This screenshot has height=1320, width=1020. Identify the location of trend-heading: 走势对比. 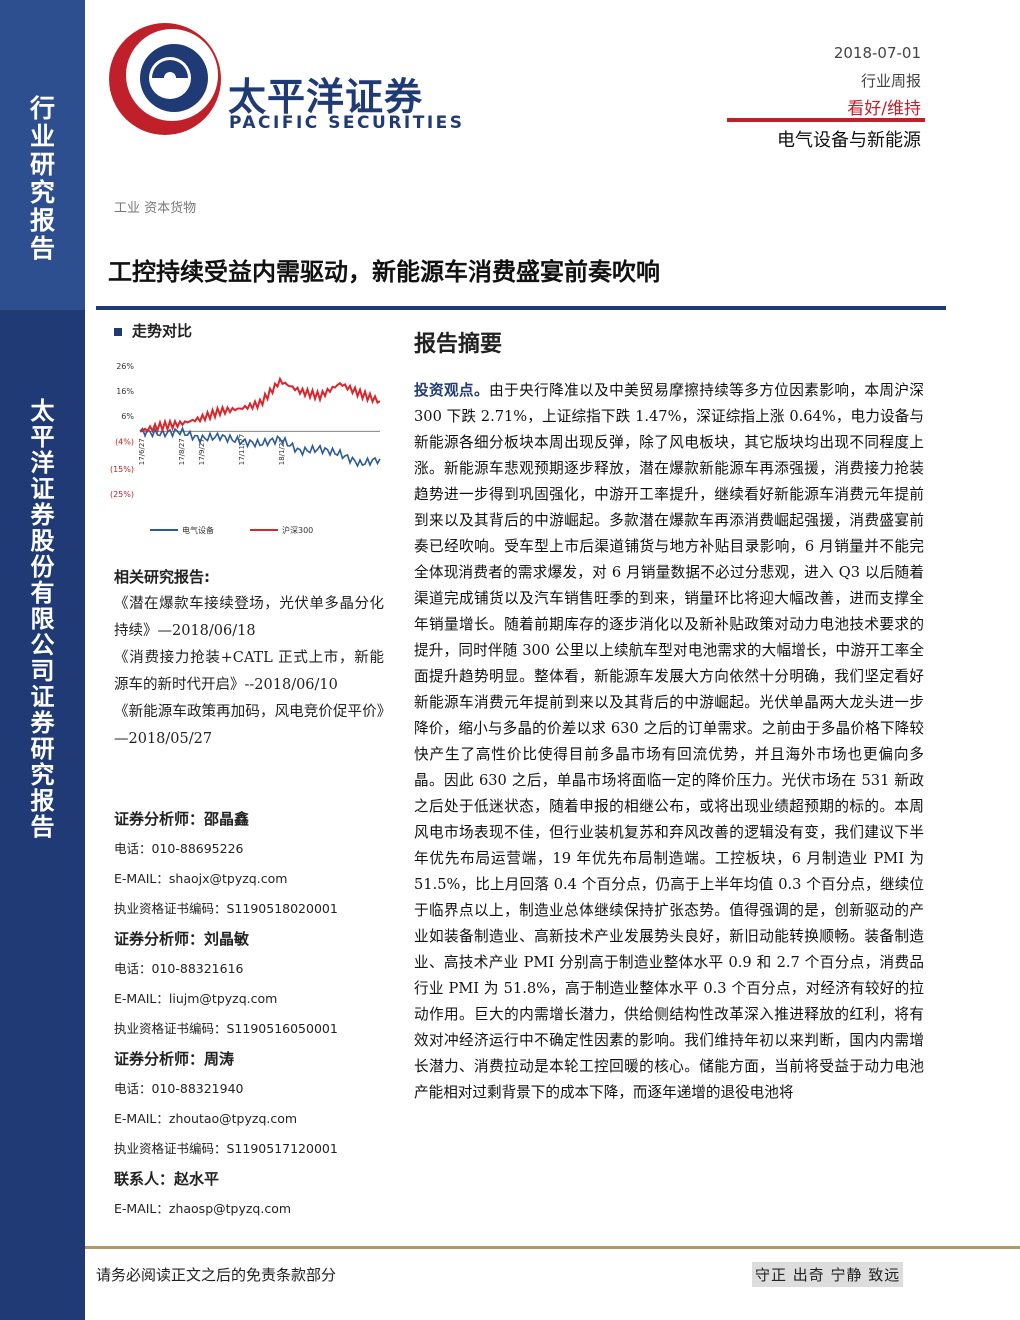
(153, 330).